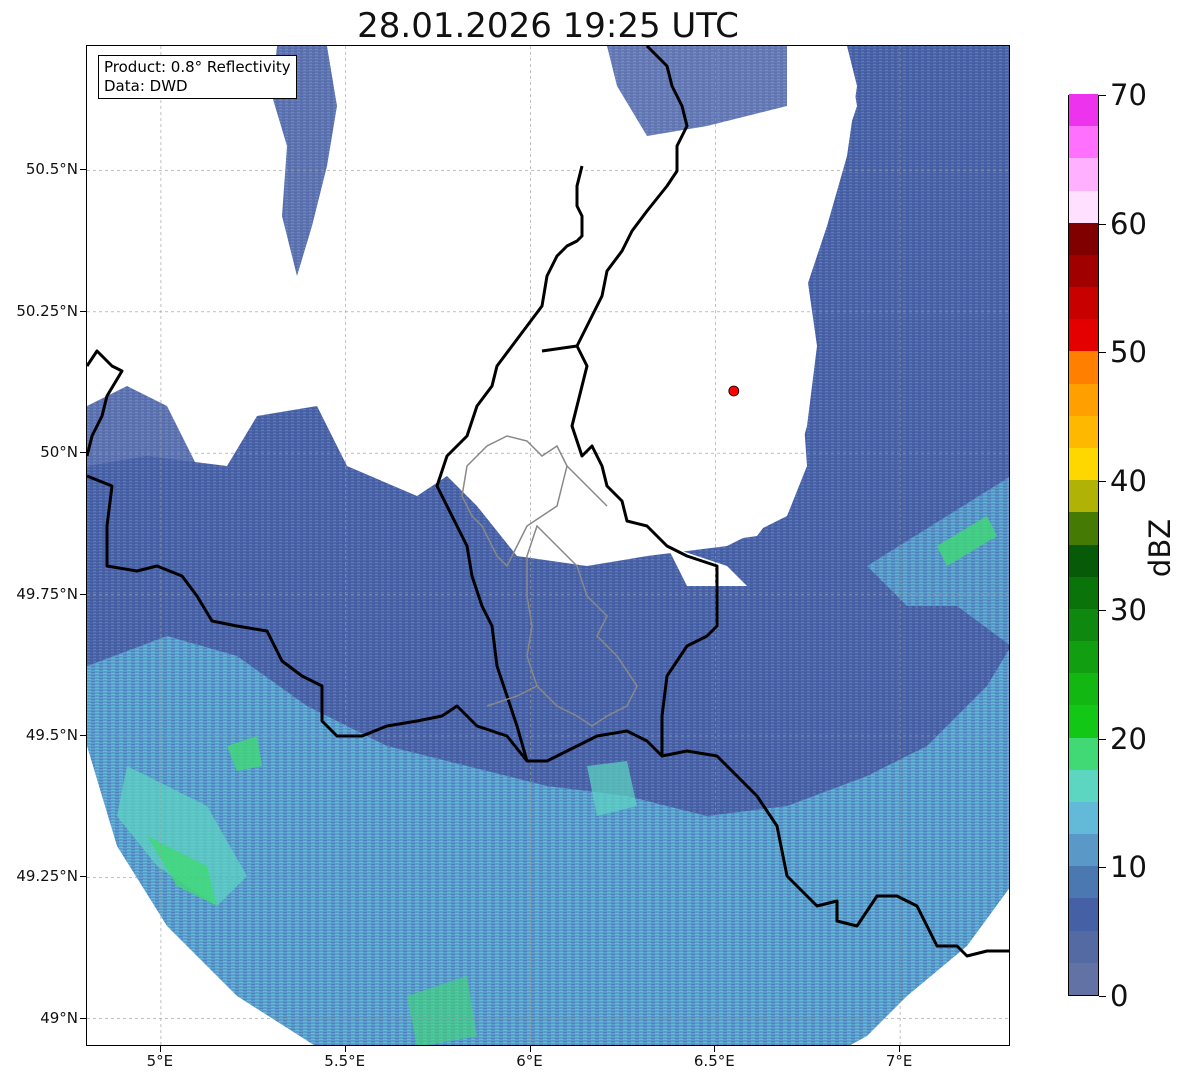  Describe the element at coordinates (734, 391) in the screenshot. I see `radar-site-marker` at that location.